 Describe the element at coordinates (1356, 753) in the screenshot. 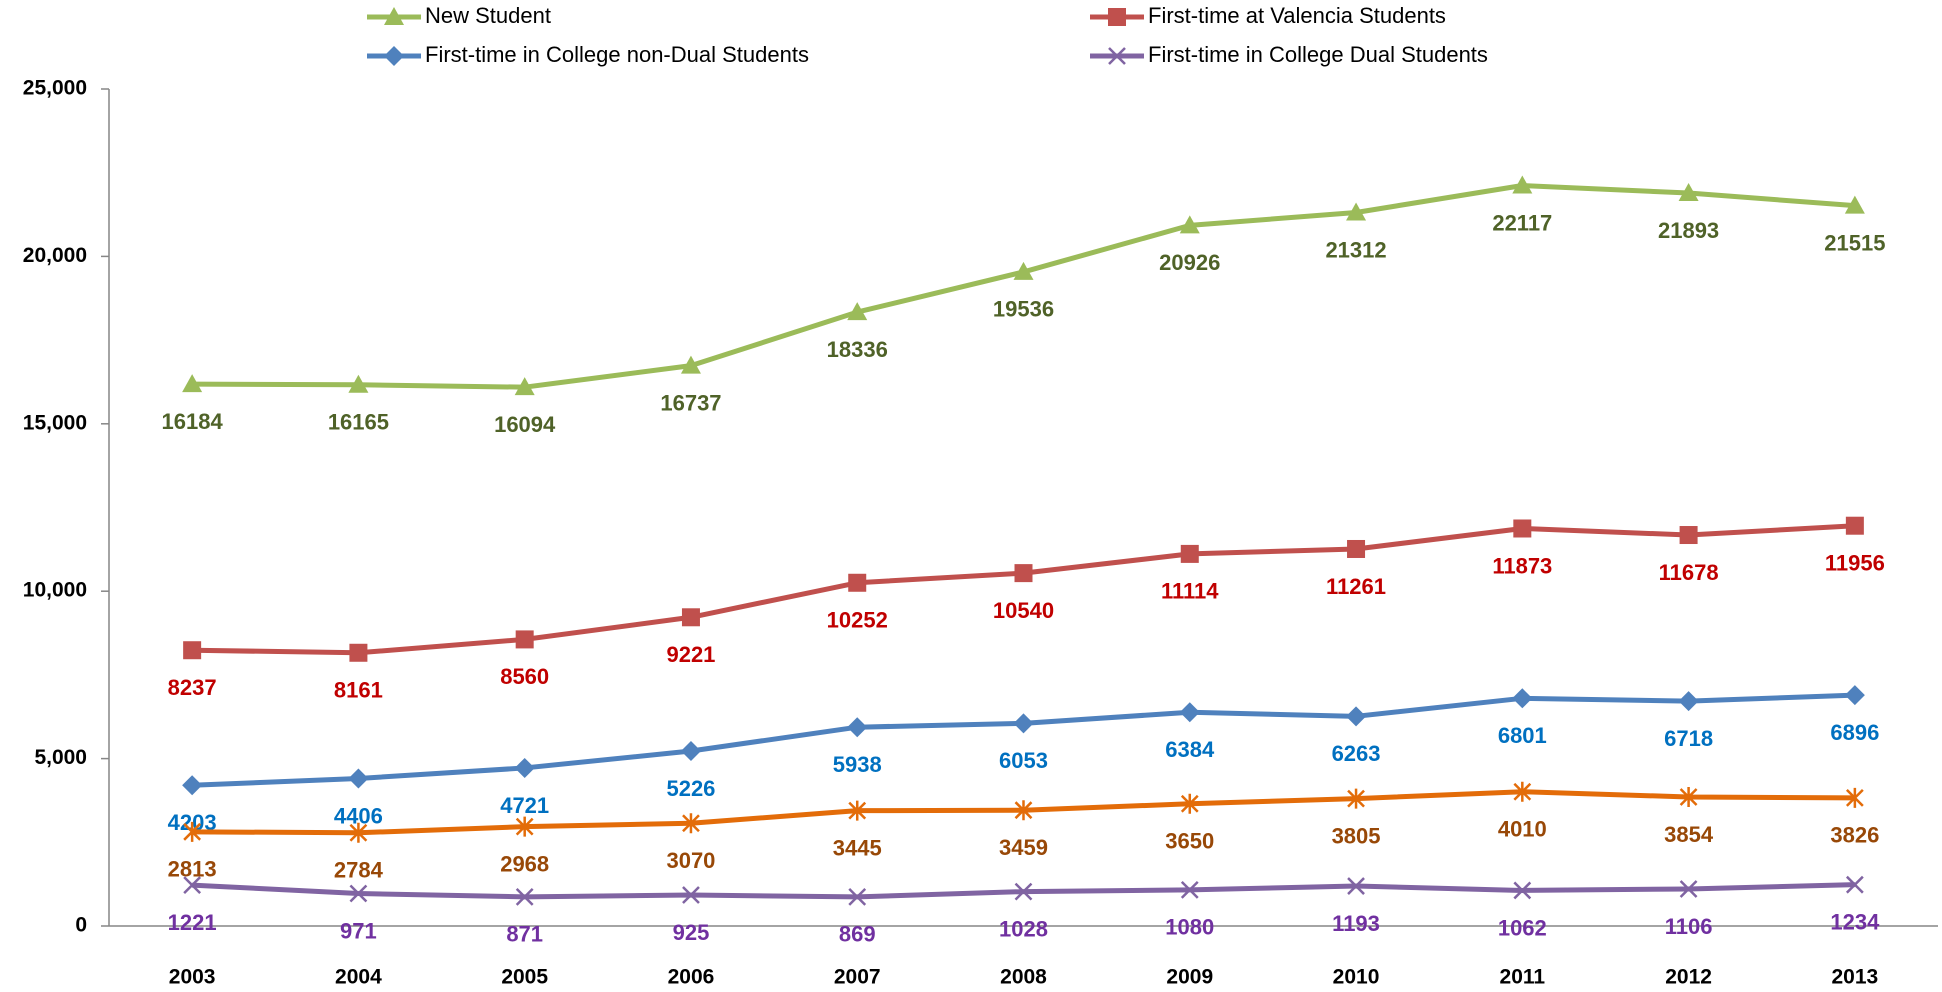

I see `data-label: 6263` at that location.